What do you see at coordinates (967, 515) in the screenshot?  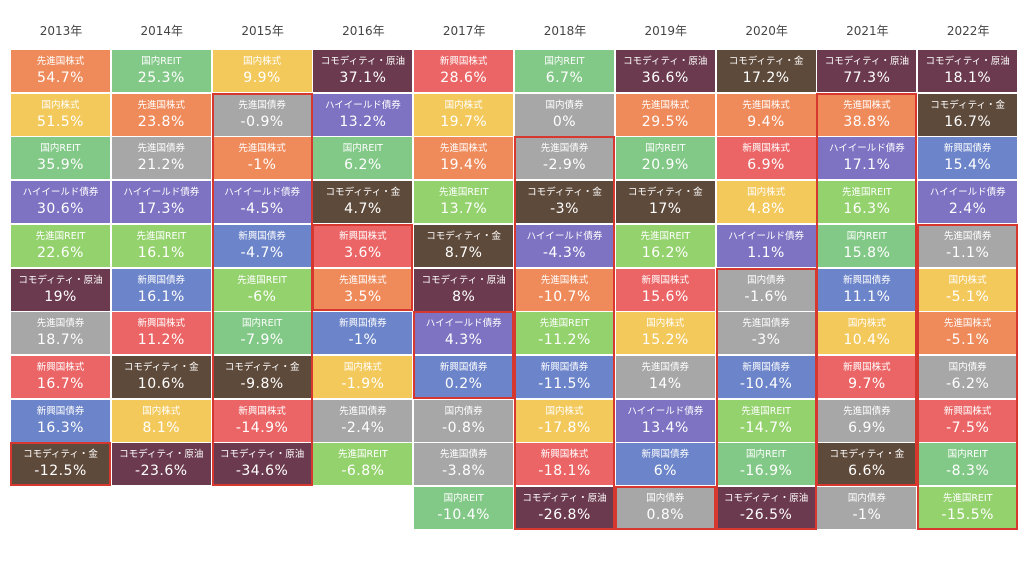 I see `return-value: -15.5%` at bounding box center [967, 515].